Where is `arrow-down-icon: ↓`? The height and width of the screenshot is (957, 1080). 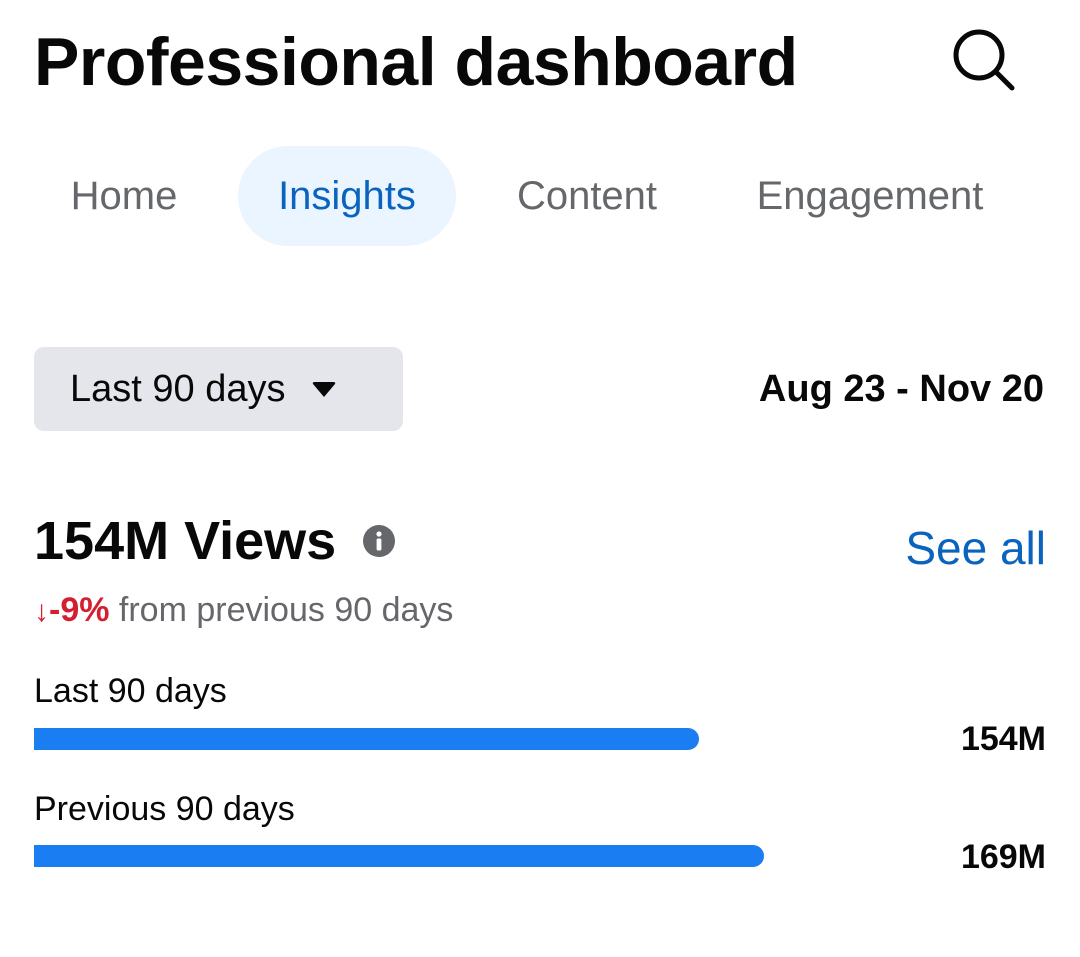 arrow-down-icon: ↓ is located at coordinates (41, 611).